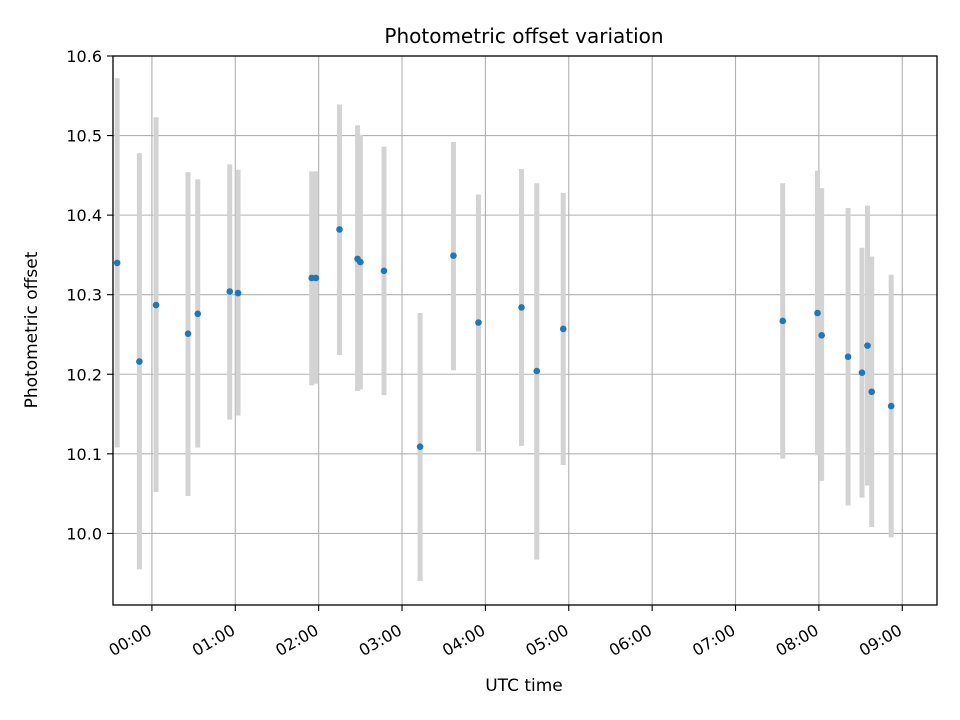 The height and width of the screenshot is (720, 960). I want to click on x-tick-label: 06:00, so click(630, 640).